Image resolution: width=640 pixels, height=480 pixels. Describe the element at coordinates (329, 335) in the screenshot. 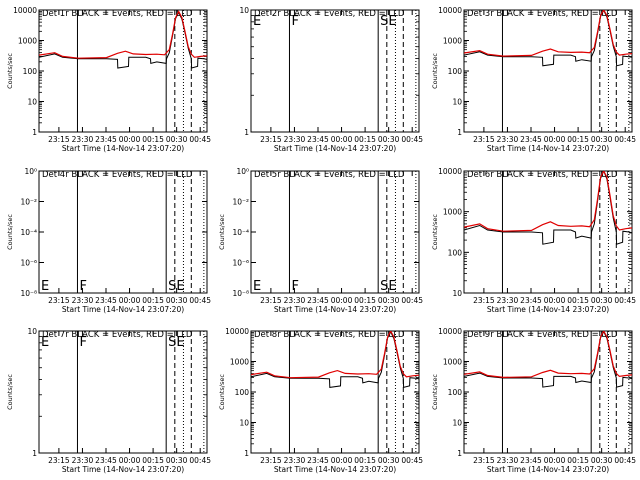

I see `chart-title: Det 8r BLACK = Events, RED = LLD` at that location.